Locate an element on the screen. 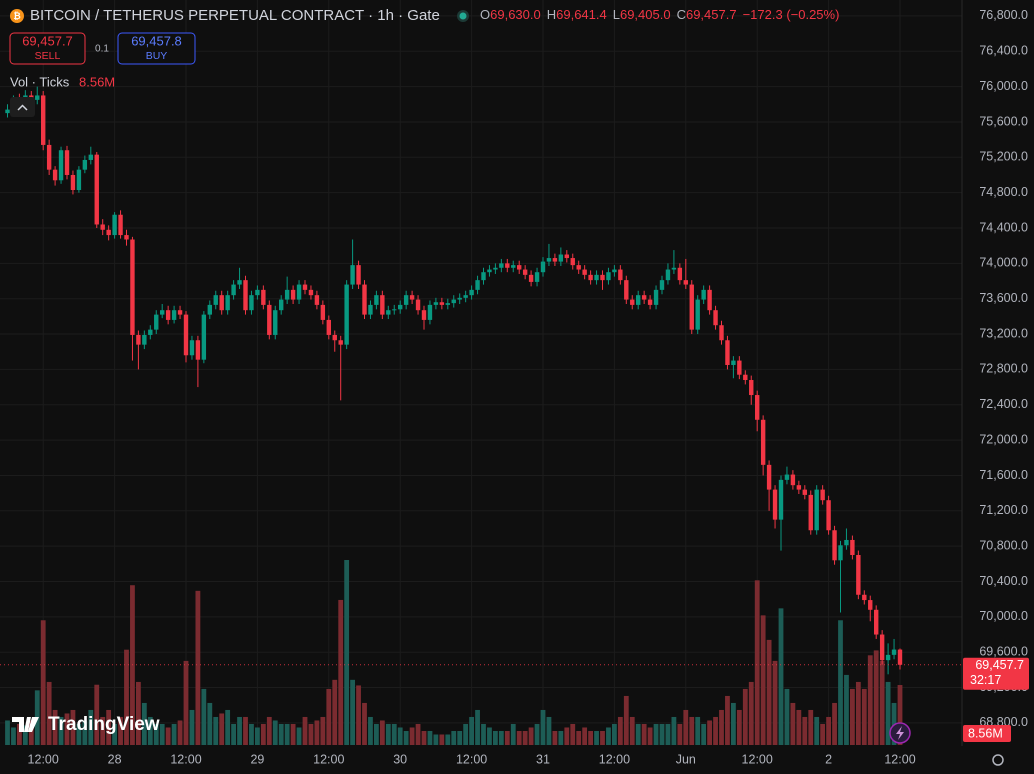  collapse-button is located at coordinates (22, 107).